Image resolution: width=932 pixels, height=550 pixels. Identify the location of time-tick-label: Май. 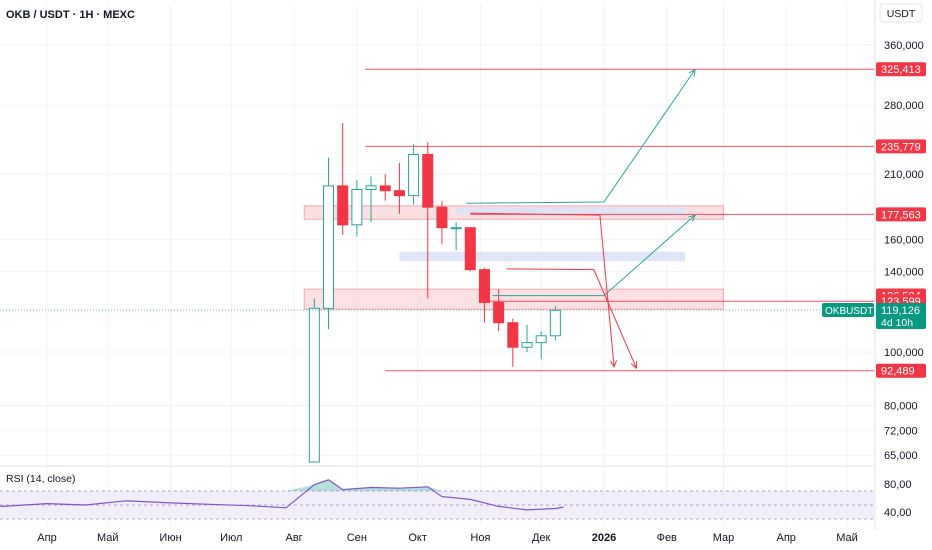
(108, 538).